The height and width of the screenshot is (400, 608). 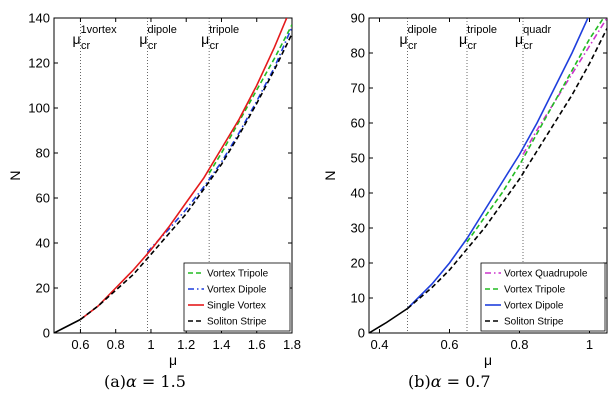 I want to click on caption-b-label: (b), so click(x=419, y=381).